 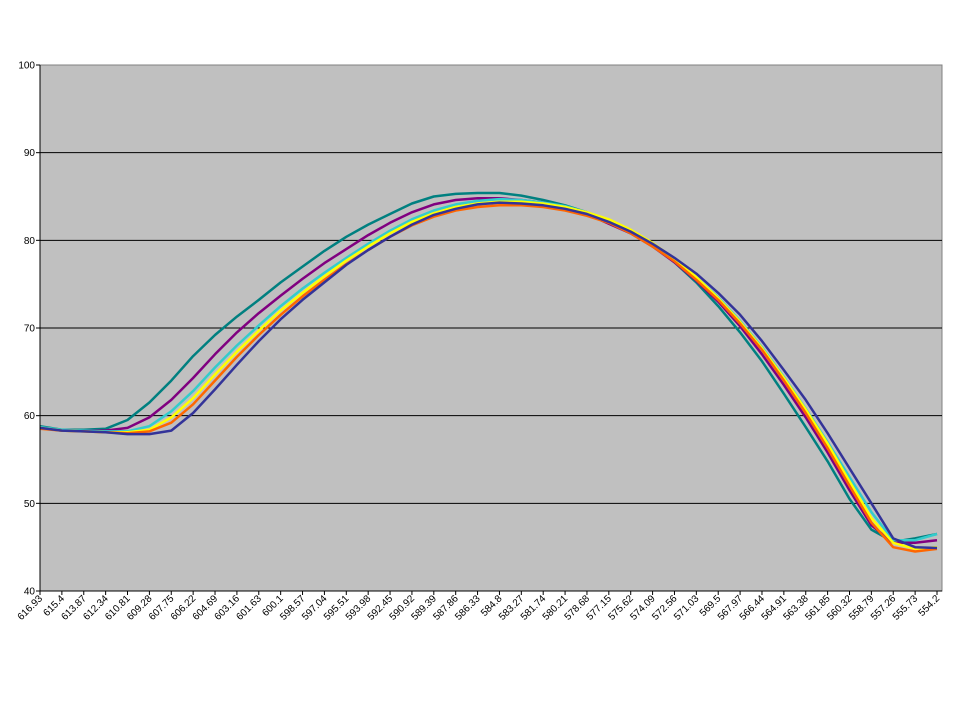 What do you see at coordinates (687, 608) in the screenshot?
I see `x-tick-label: 571.03` at bounding box center [687, 608].